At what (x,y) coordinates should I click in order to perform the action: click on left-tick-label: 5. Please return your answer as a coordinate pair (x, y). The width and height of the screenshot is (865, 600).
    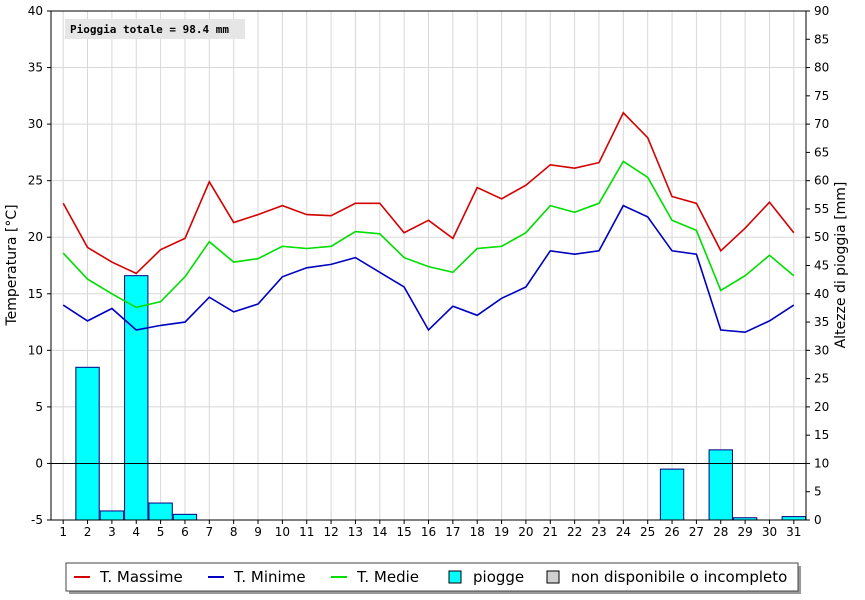
    Looking at the image, I should click on (39, 407).